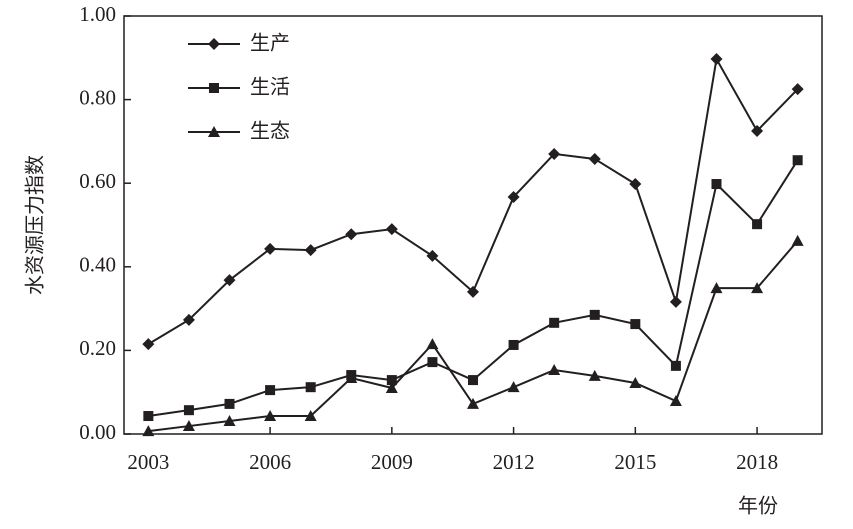 The height and width of the screenshot is (529, 853). I want to click on x-tick-label: 2003, so click(148, 462).